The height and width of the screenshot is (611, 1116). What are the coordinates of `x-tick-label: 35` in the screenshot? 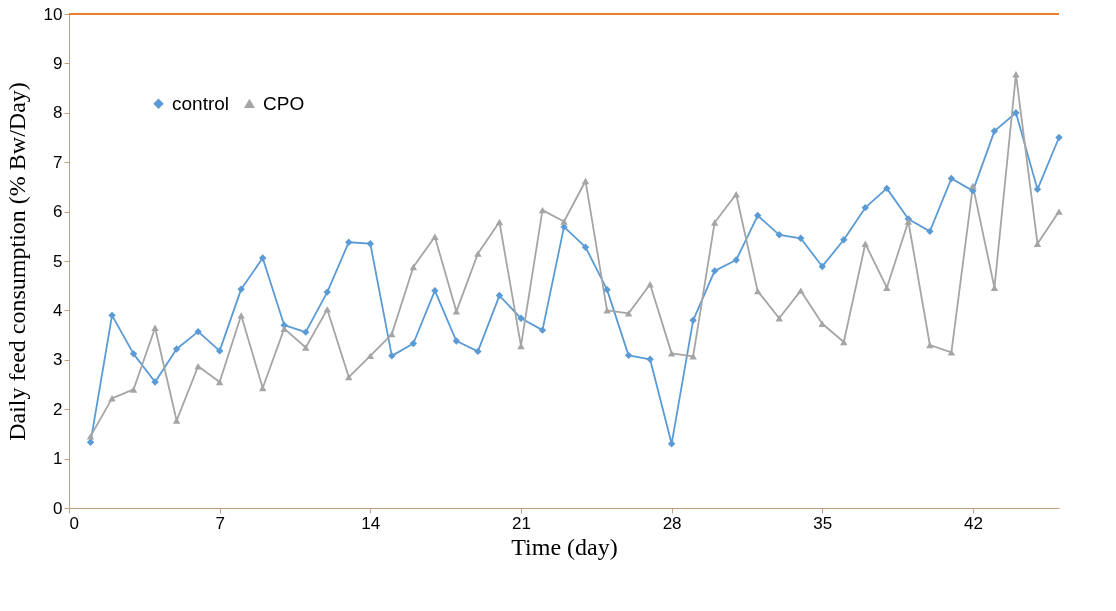 It's located at (823, 523).